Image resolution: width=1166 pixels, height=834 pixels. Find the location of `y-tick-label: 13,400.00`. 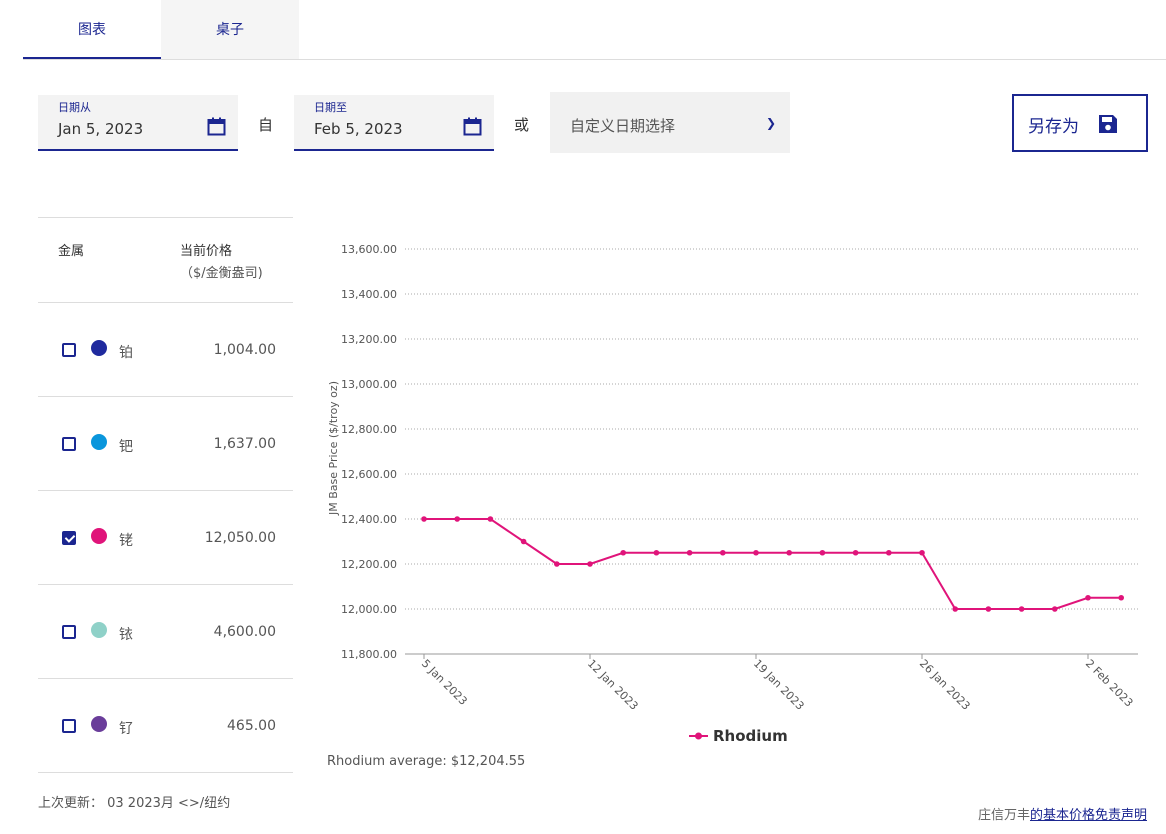

y-tick-label: 13,400.00 is located at coordinates (369, 294).